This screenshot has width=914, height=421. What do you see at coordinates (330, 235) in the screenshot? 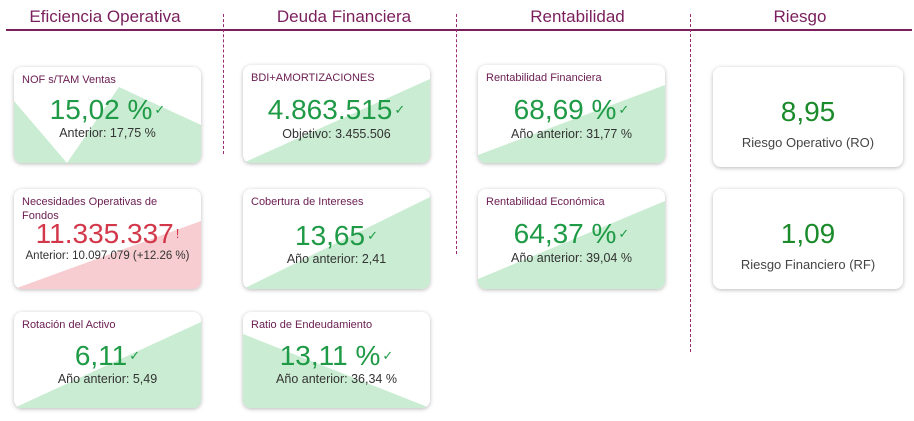
I see `kpi-value-text: 13,65` at bounding box center [330, 235].